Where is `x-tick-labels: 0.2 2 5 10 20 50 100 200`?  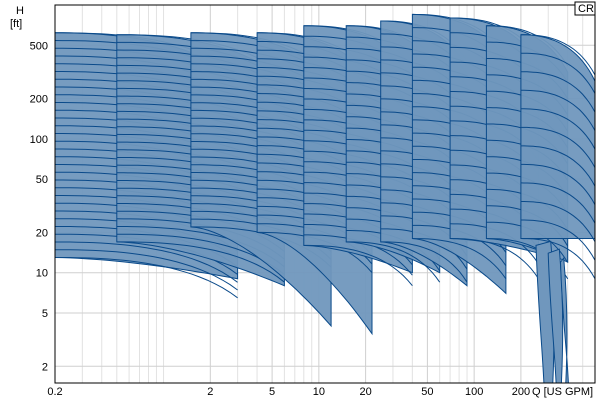 x-tick-labels: 0.2 2 5 10 20 50 100 200 is located at coordinates (288, 392).